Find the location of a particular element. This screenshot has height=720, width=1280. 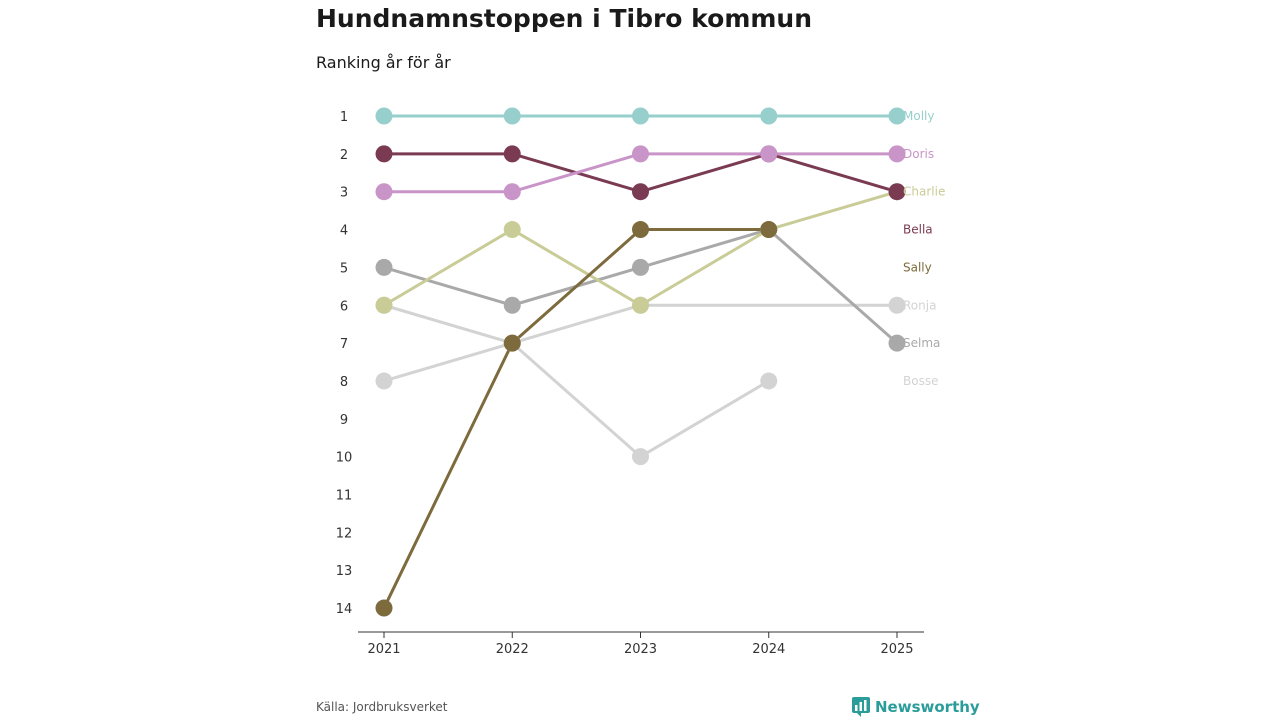

series-line-selma is located at coordinates (640, 286).